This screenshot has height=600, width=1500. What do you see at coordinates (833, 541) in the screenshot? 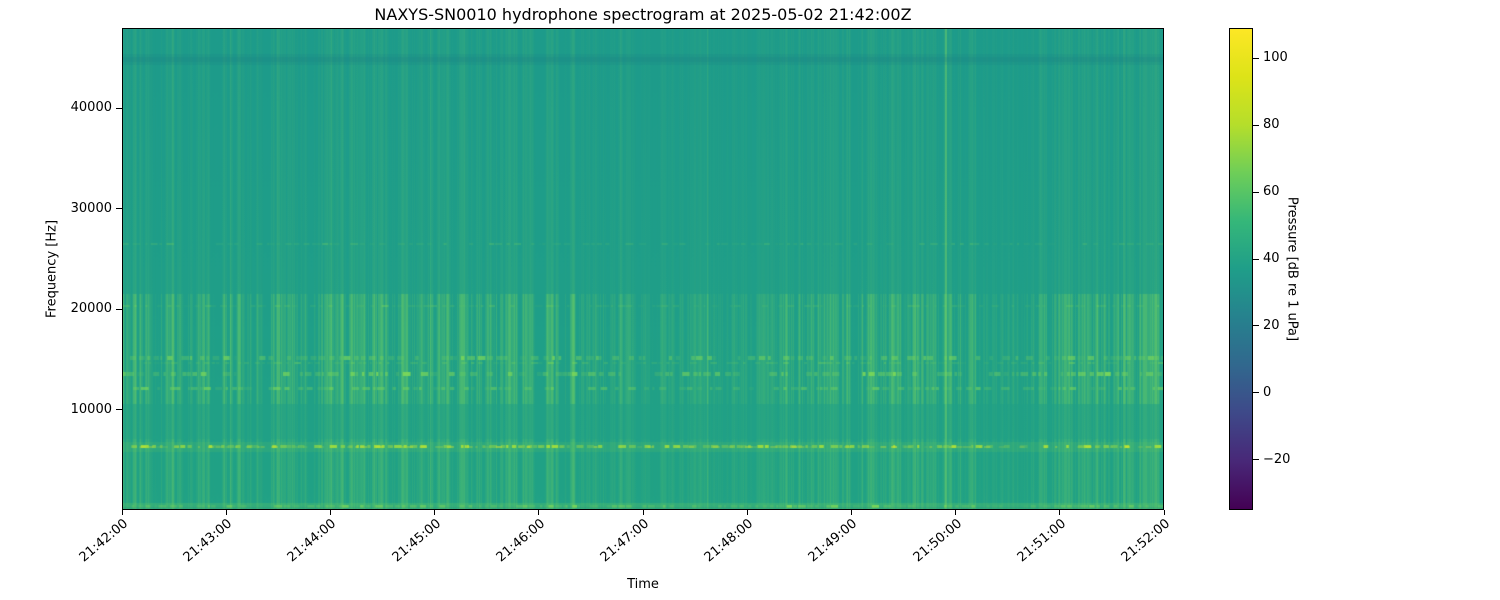
I see `x-tick-label: 21:49:00` at bounding box center [833, 541].